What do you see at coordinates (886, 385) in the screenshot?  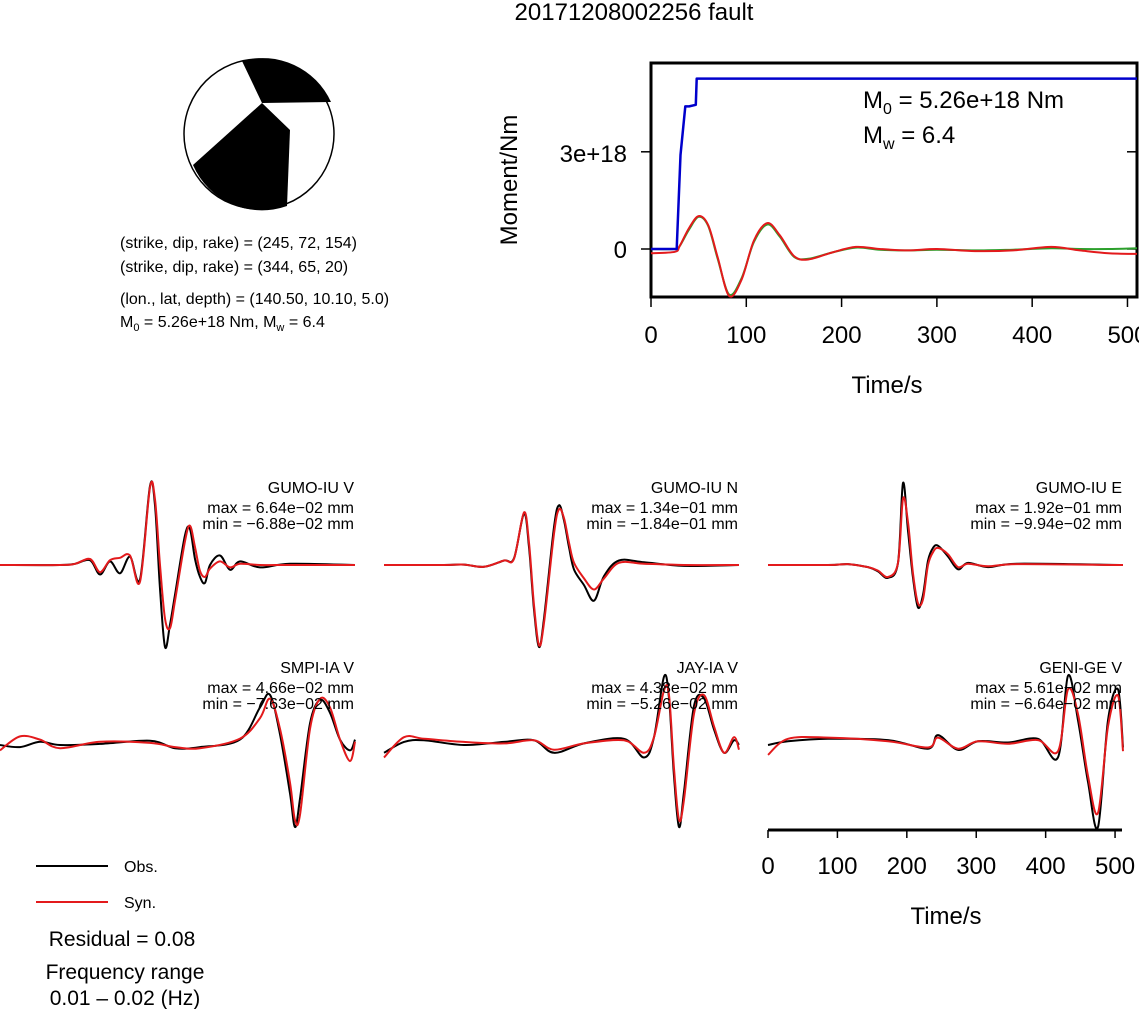 I see `moment-x-axis-label: Time/s` at bounding box center [886, 385].